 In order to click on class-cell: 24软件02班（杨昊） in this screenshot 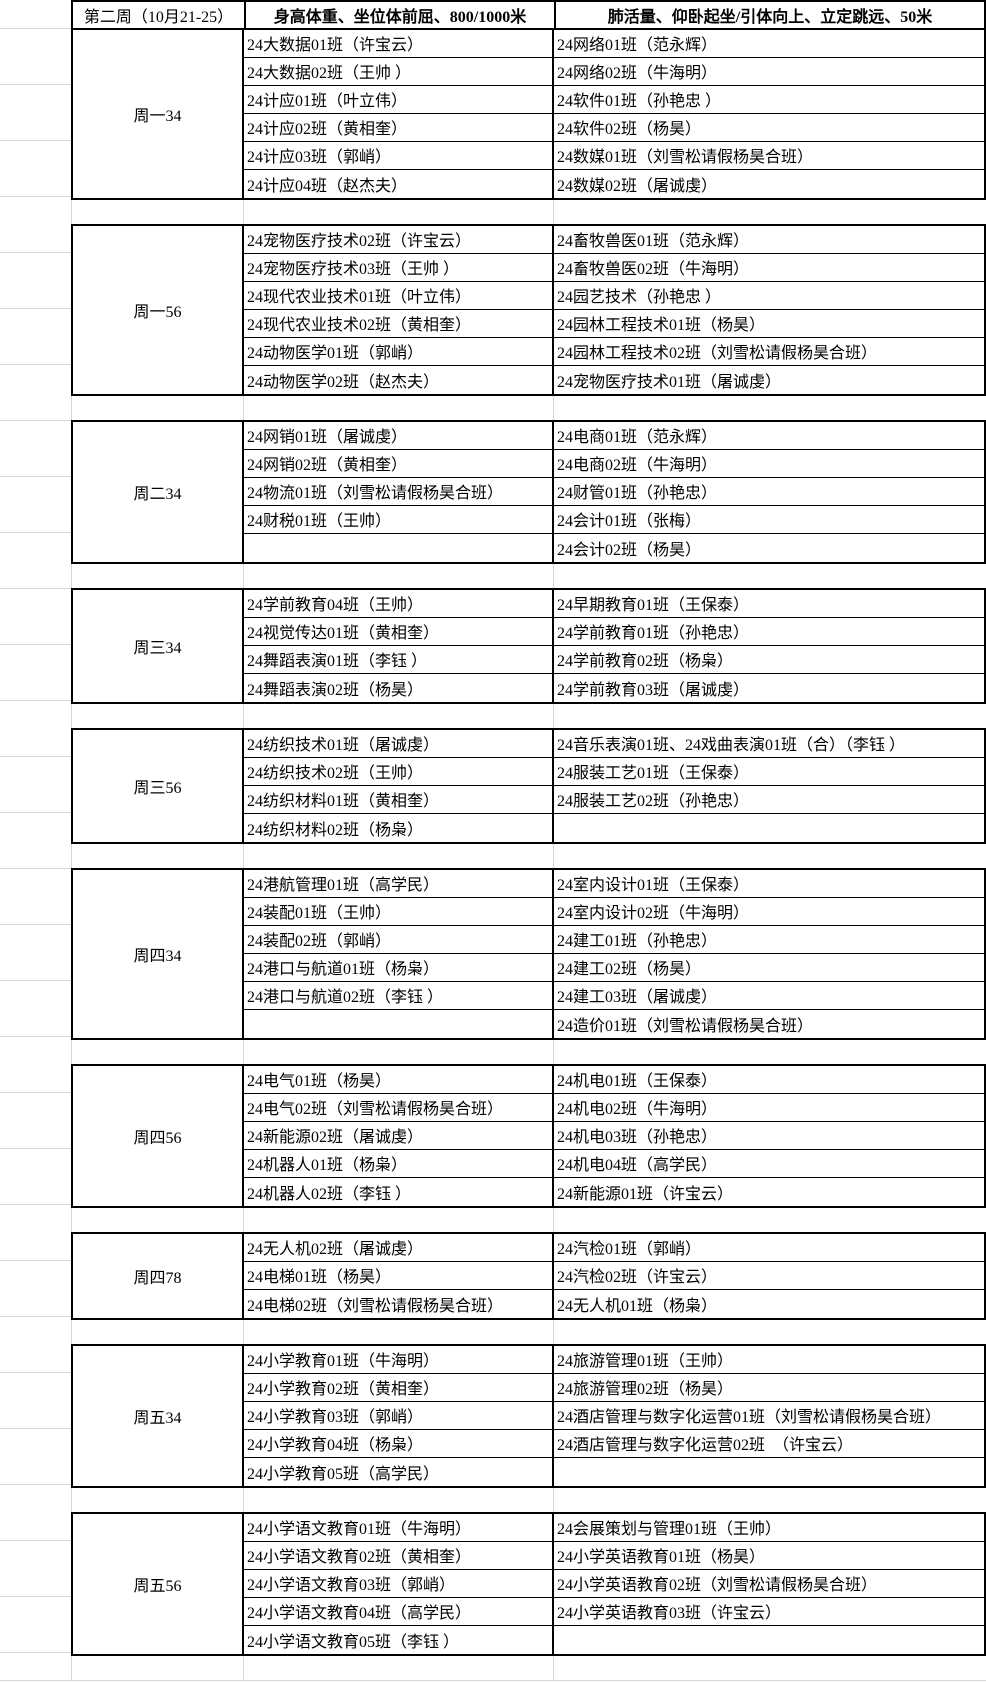, I will do `click(769, 128)`.